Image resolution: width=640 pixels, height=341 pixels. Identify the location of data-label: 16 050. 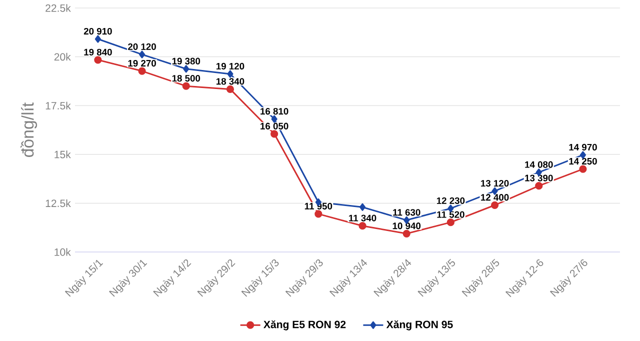
(274, 126).